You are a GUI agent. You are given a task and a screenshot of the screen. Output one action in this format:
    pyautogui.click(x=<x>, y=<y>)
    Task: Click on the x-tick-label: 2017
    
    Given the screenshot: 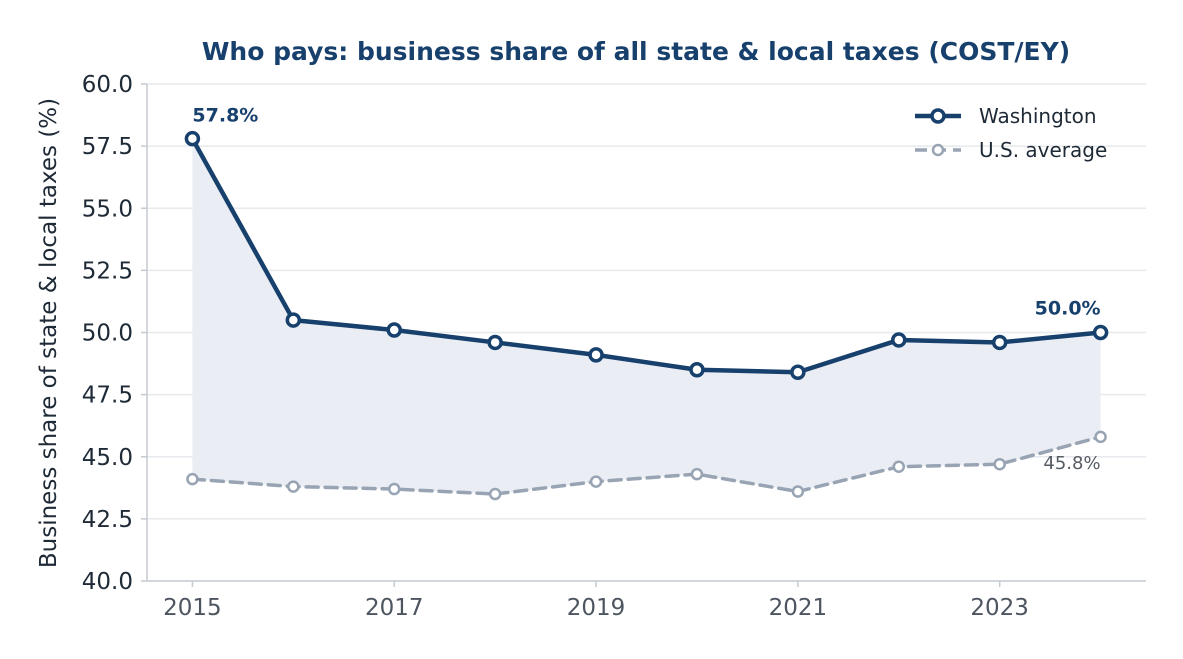 What is the action you would take?
    pyautogui.click(x=394, y=608)
    